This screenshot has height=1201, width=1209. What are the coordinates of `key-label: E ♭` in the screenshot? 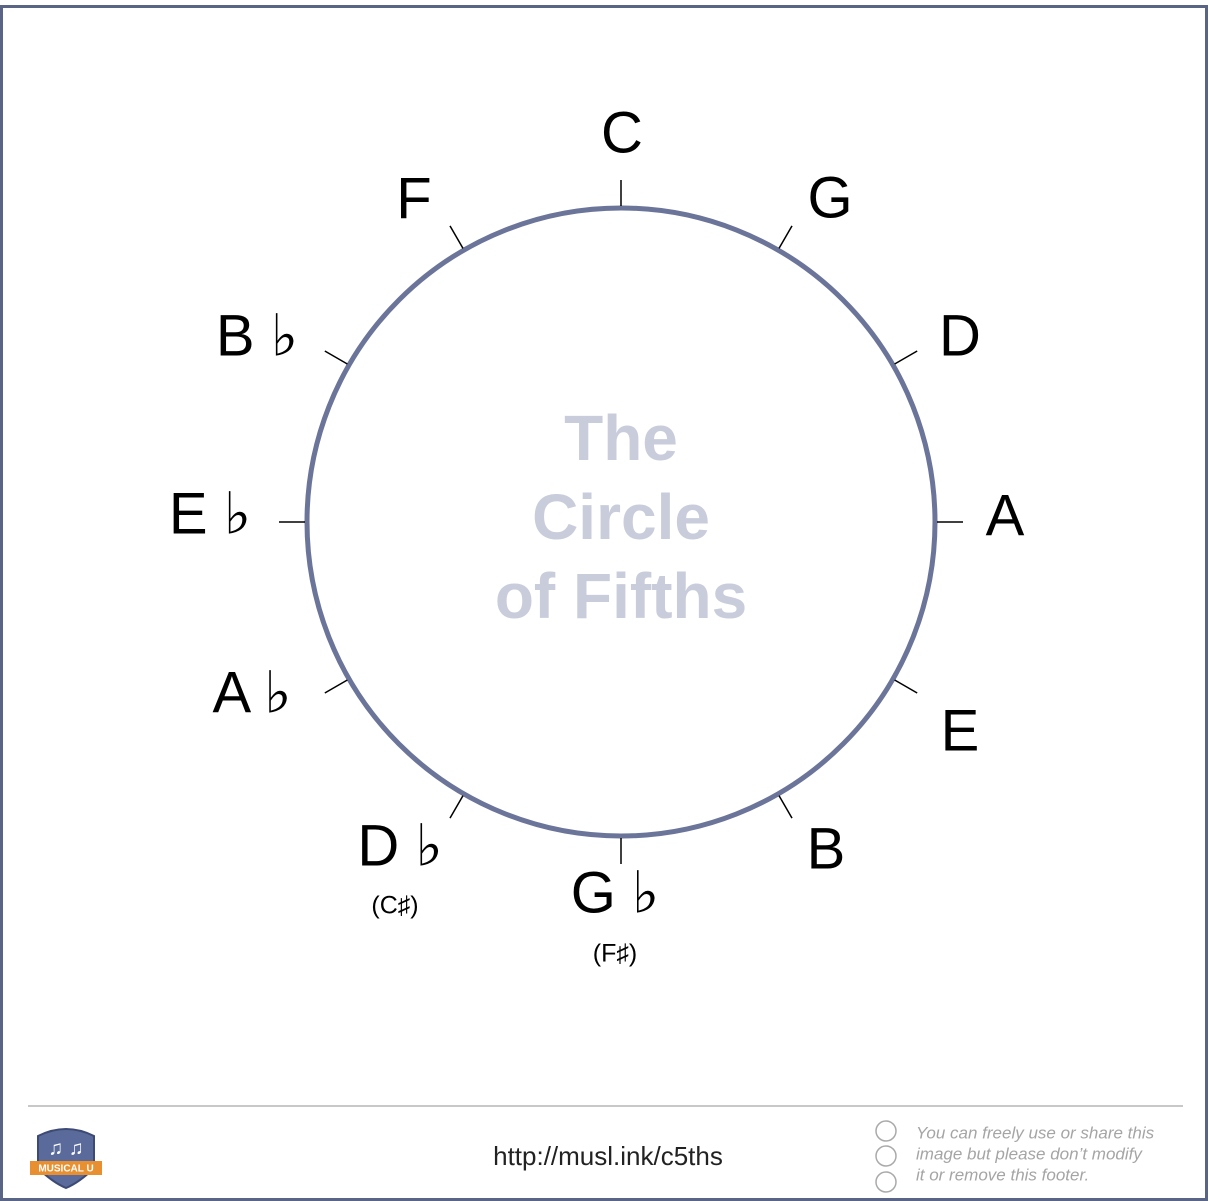 It's located at (210, 513).